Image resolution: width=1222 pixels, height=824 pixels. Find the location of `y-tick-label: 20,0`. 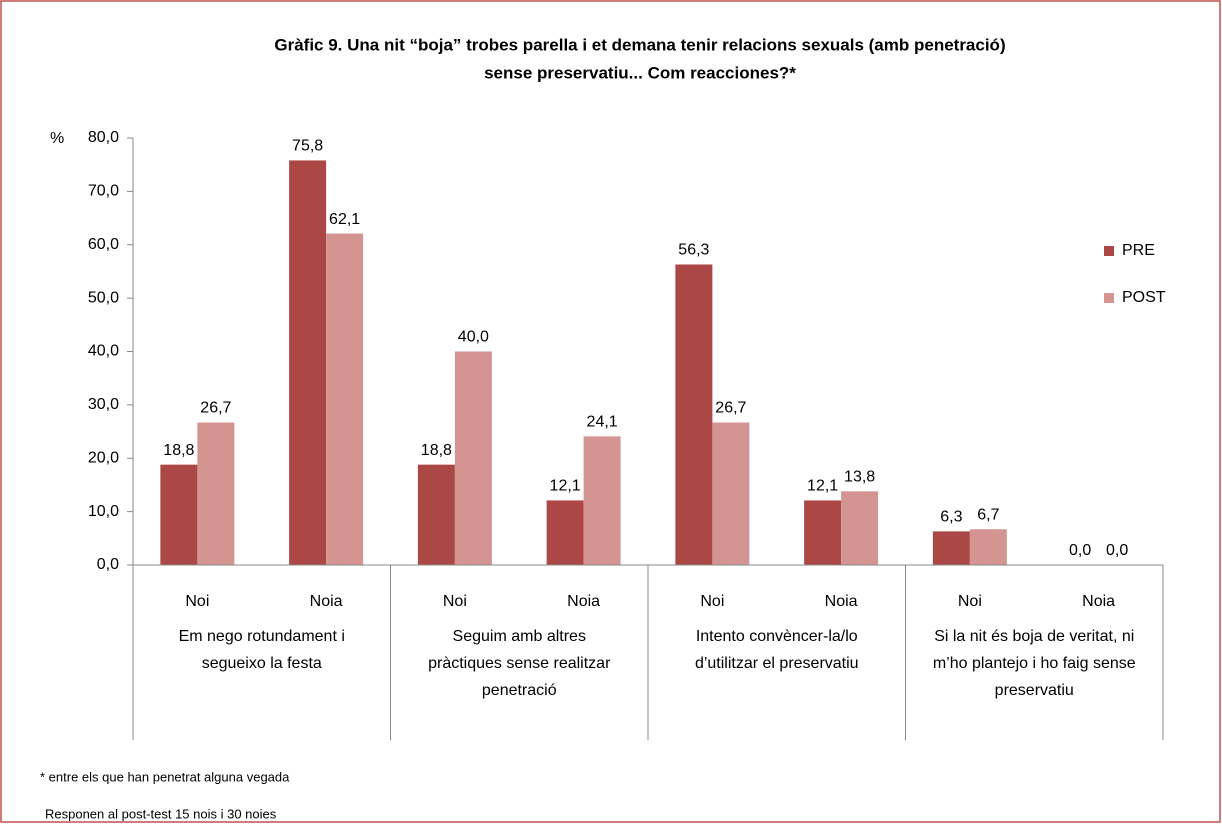

y-tick-label: 20,0 is located at coordinates (103, 457).